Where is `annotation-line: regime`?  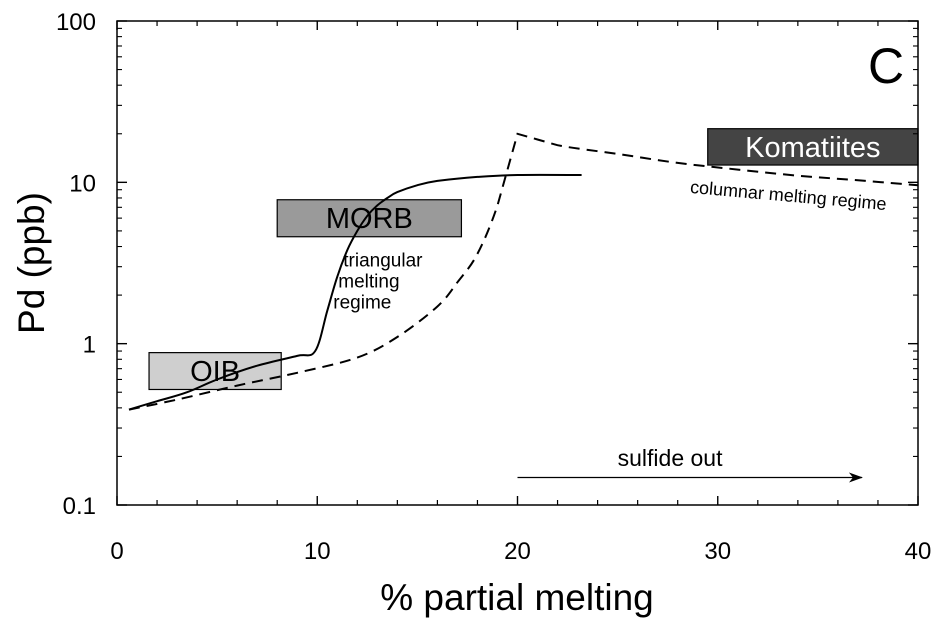
annotation-line: regime is located at coordinates (362, 303).